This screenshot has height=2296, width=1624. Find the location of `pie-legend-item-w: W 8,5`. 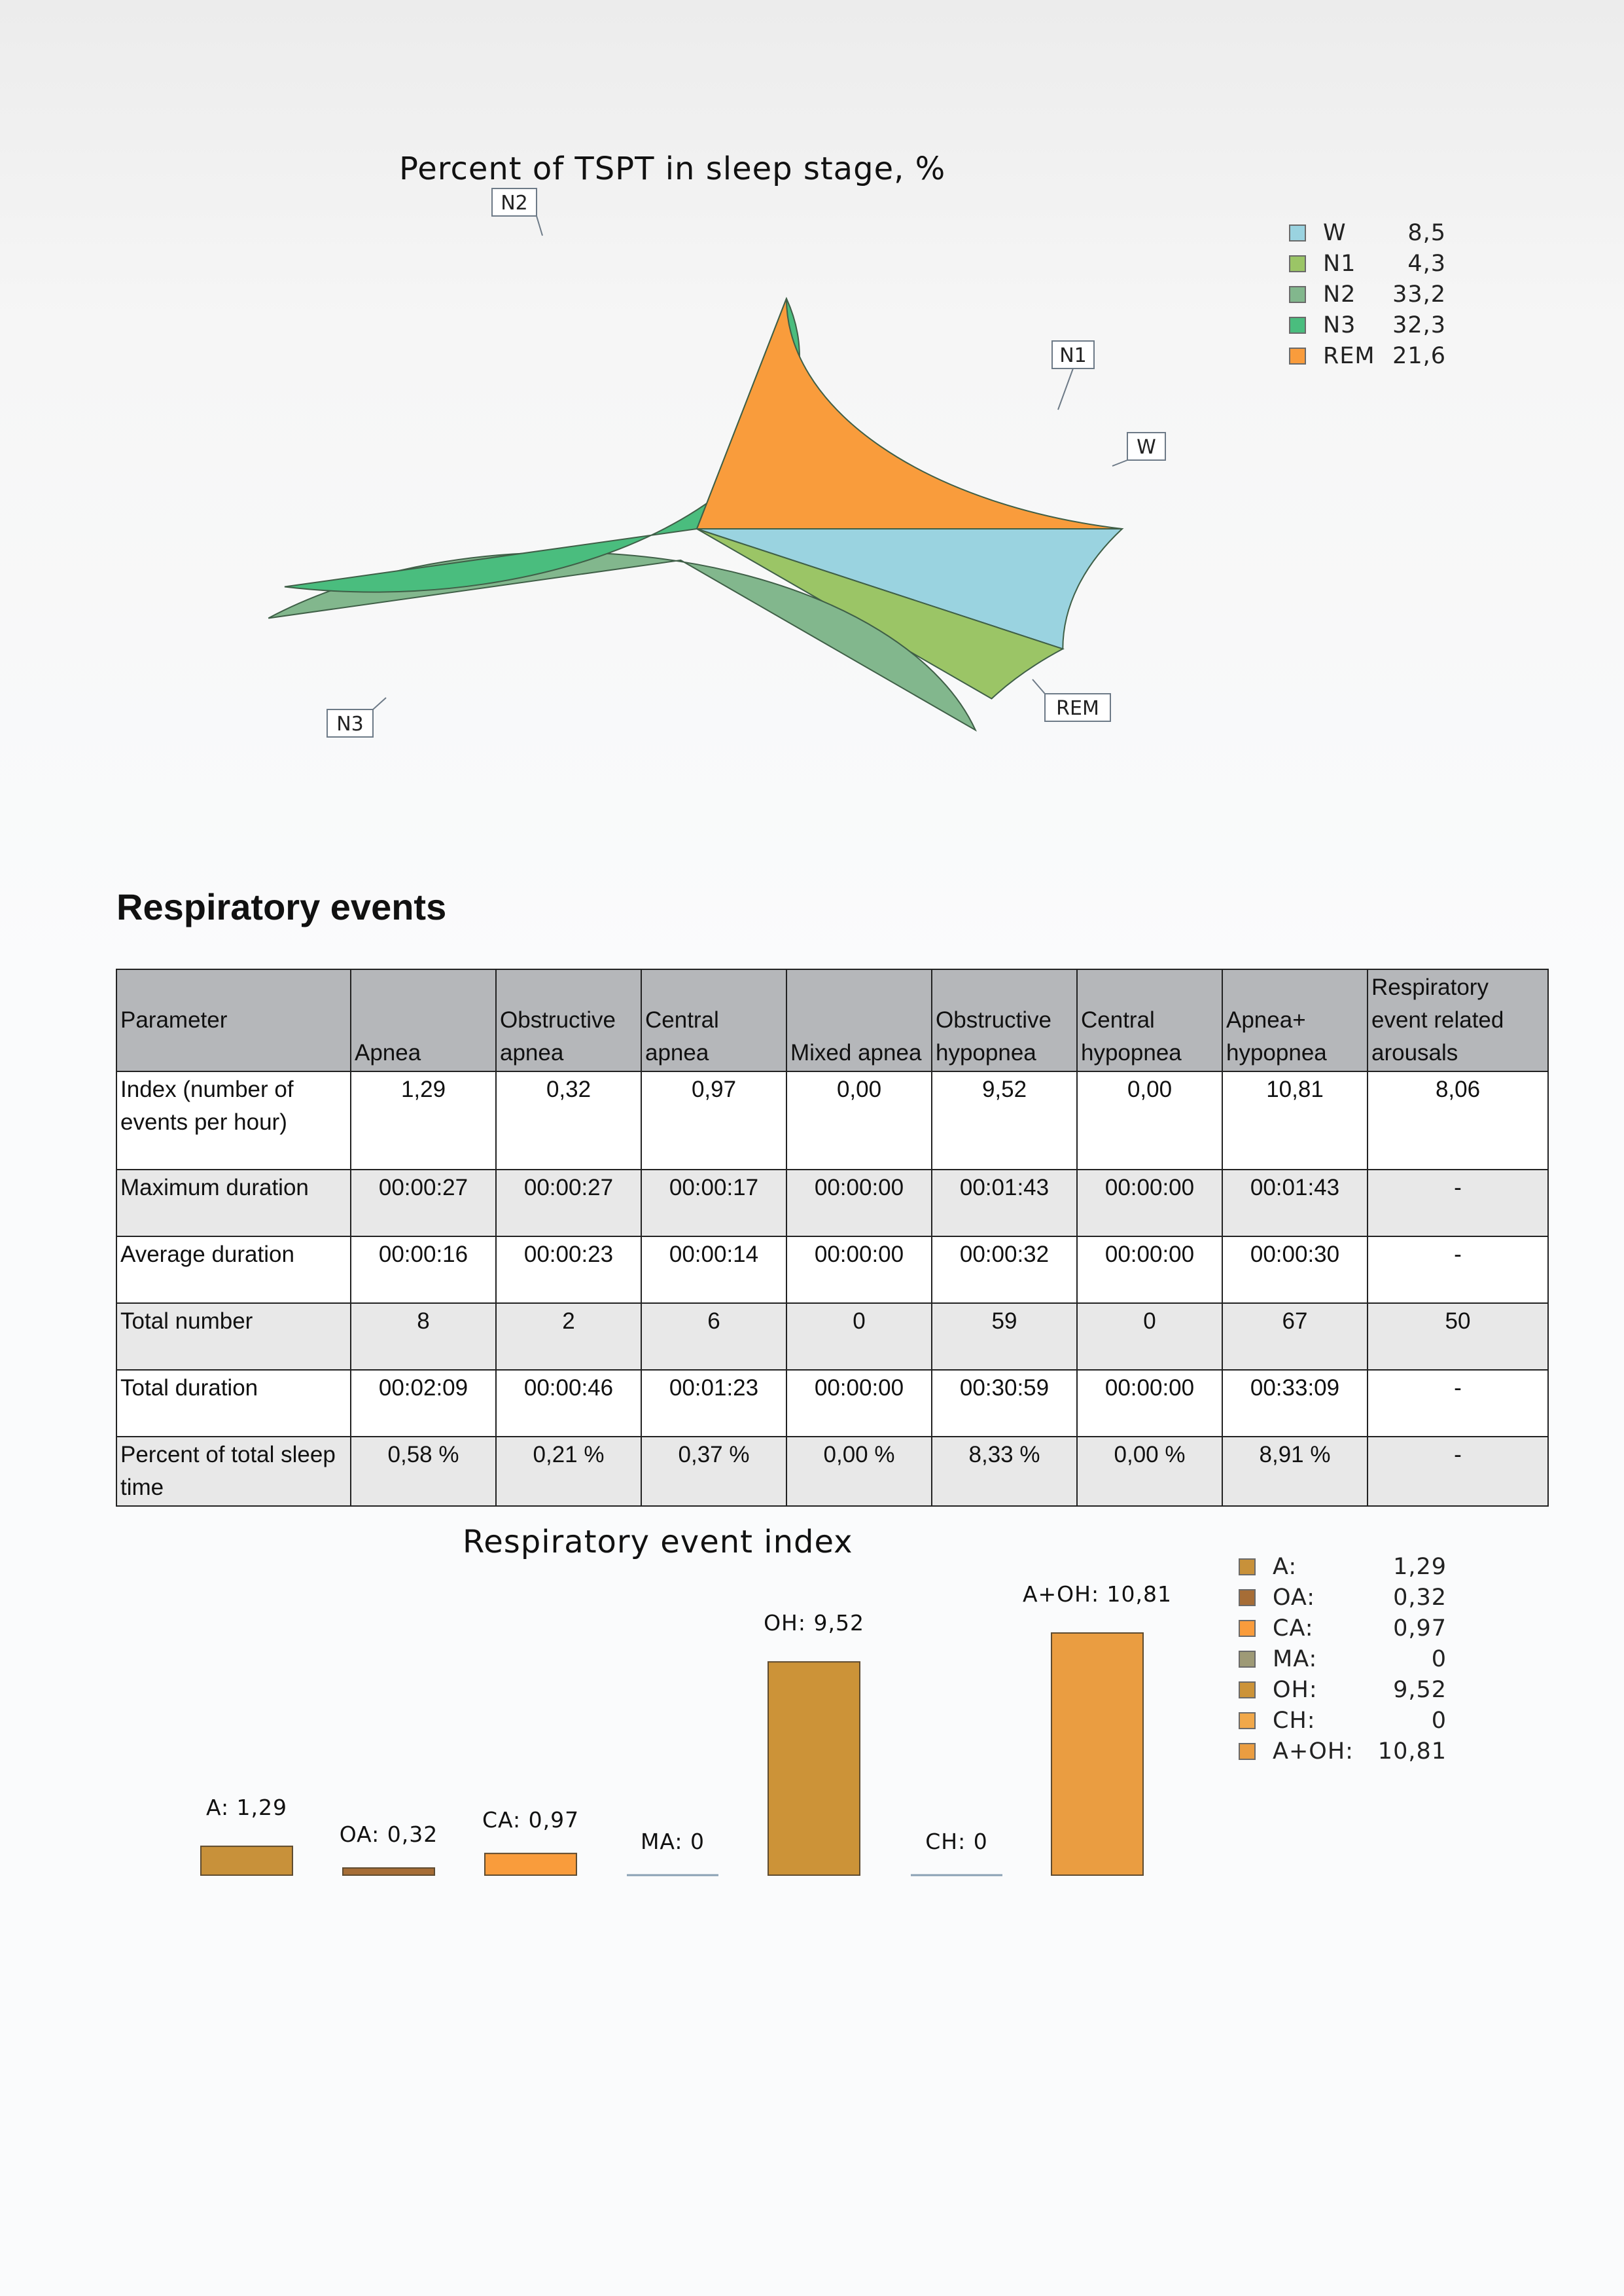

pie-legend-item-w: W 8,5 is located at coordinates (1367, 235).